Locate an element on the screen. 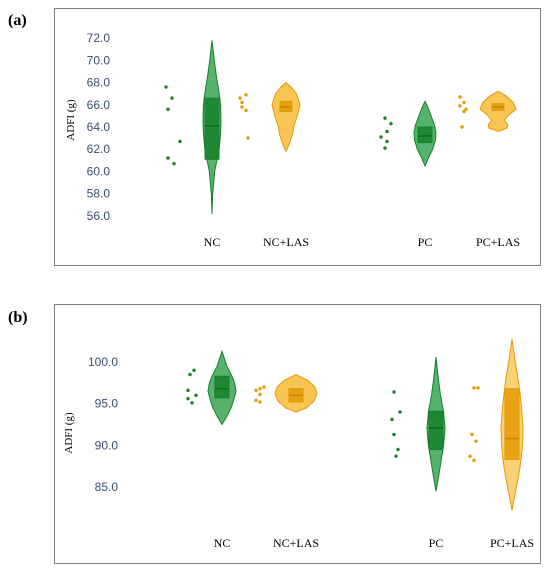 This screenshot has width=550, height=571. y-tick-label: 70.0 is located at coordinates (99, 60).